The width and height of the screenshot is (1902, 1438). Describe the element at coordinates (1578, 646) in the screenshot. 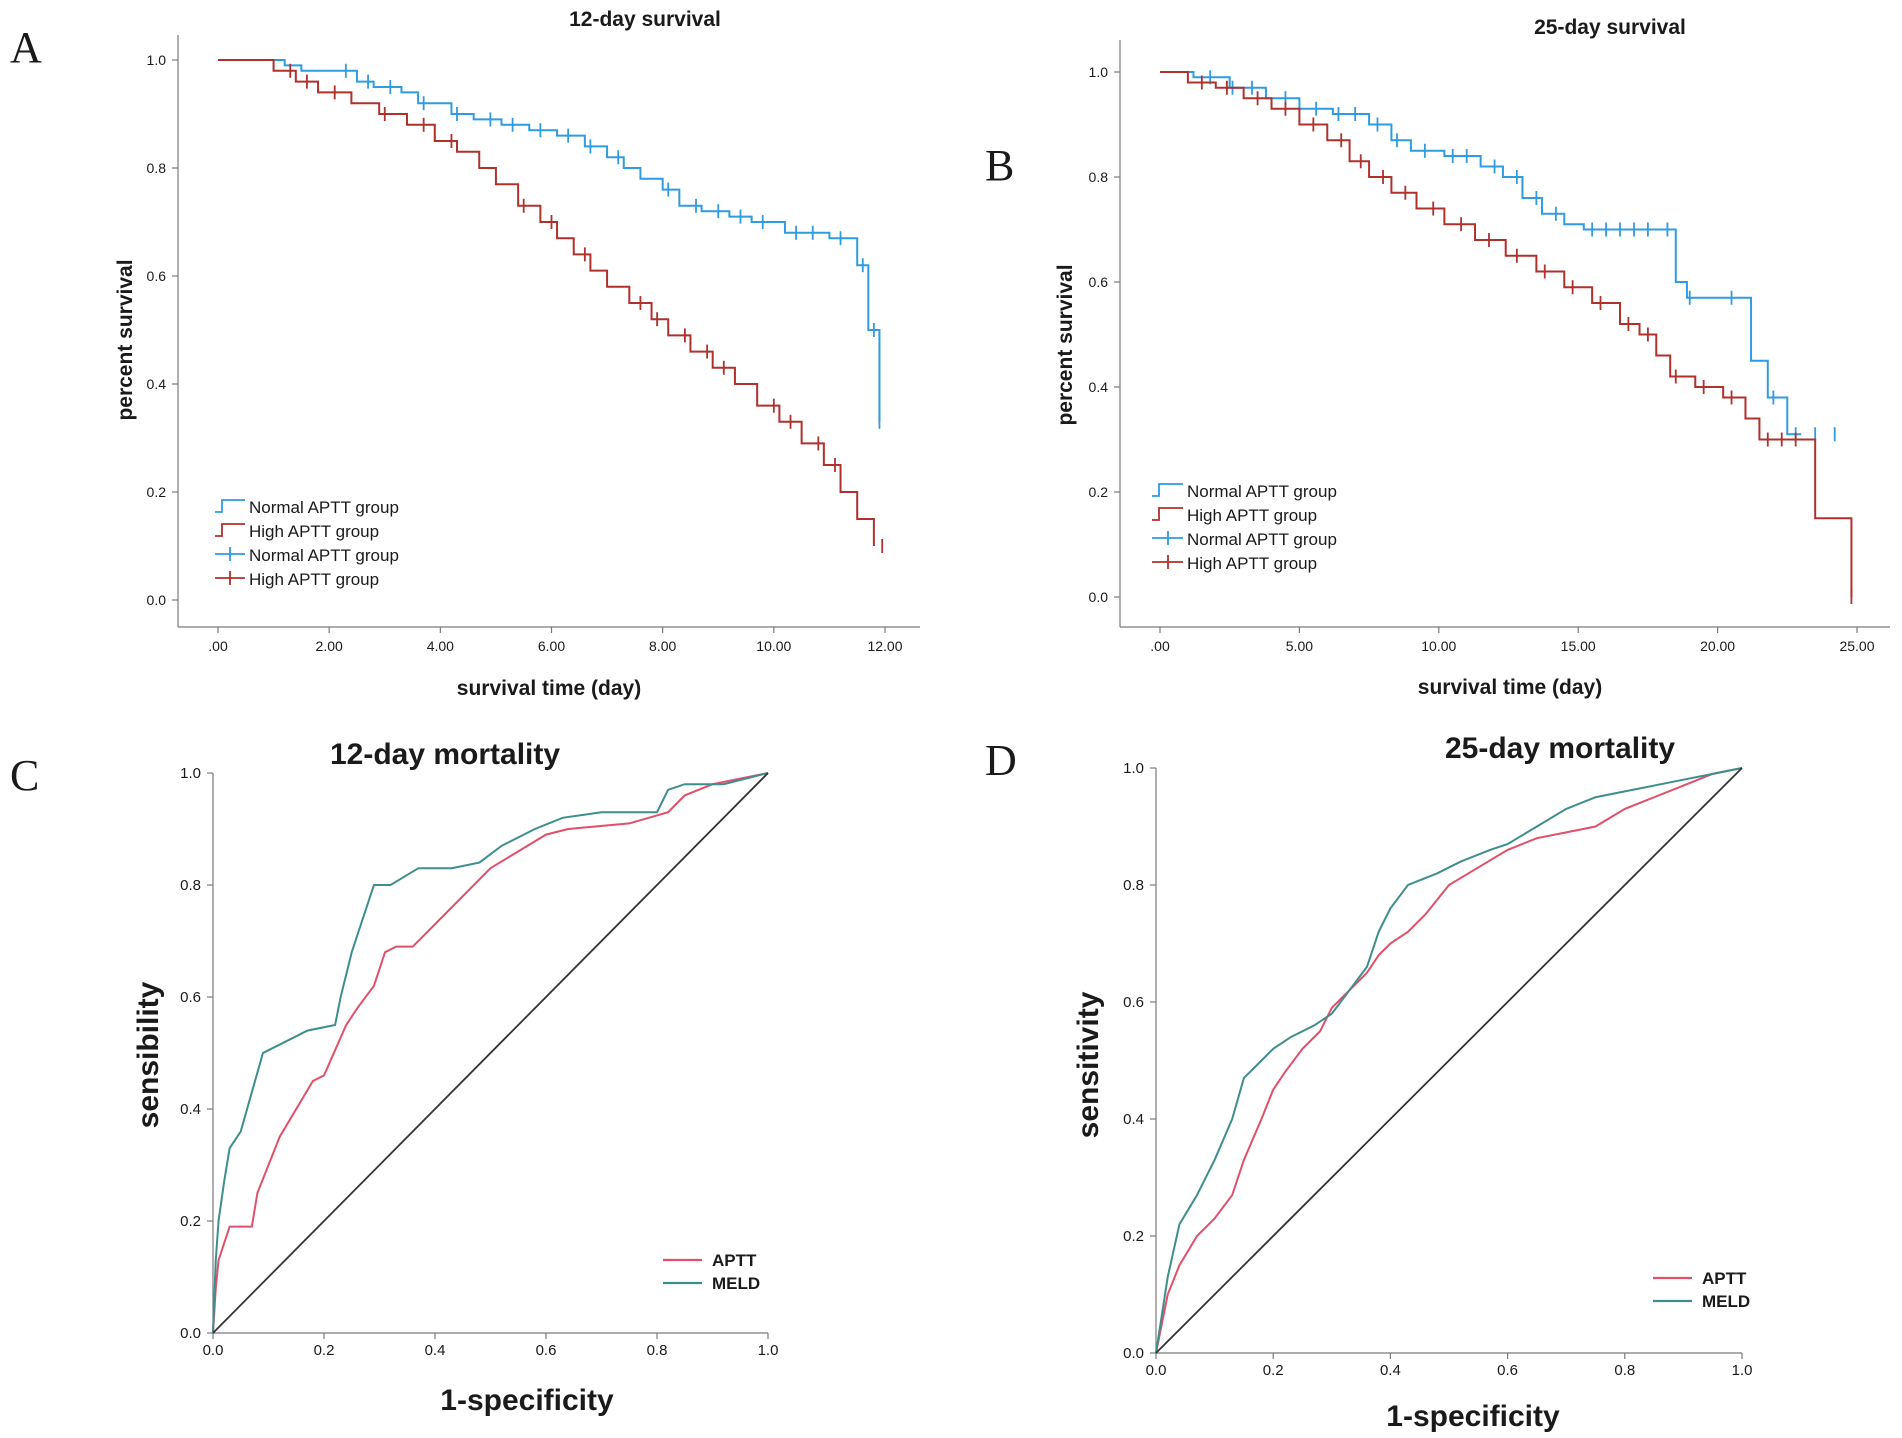

I see `x-tick-label: 15.00` at that location.